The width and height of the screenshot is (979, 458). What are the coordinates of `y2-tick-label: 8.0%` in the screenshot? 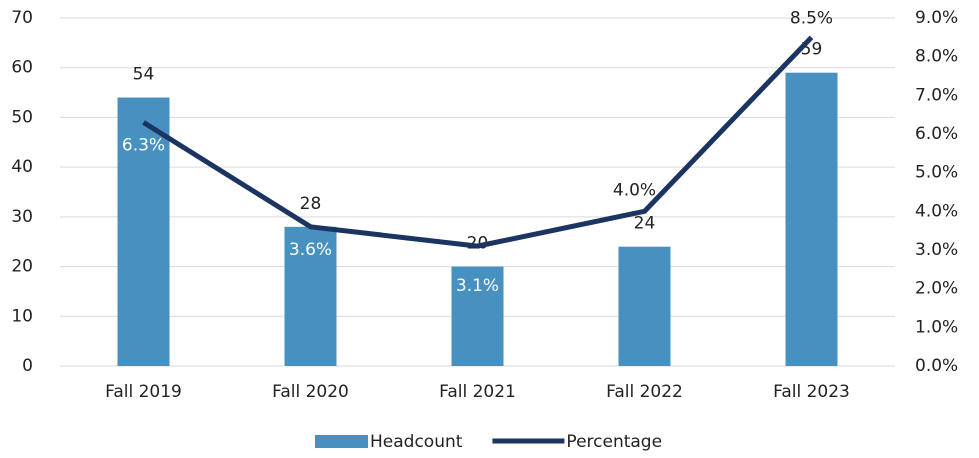 It's located at (936, 57).